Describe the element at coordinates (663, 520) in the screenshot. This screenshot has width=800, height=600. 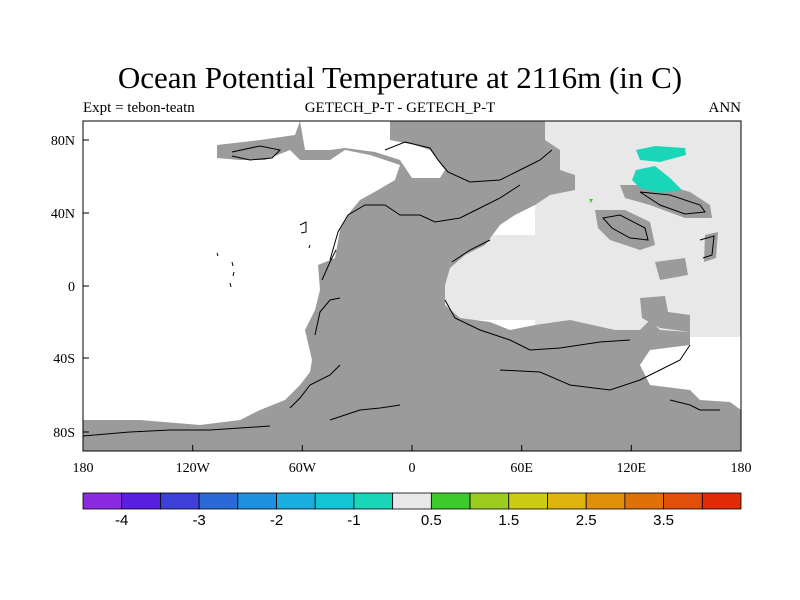
I see `colorbar-label: 3.5` at that location.